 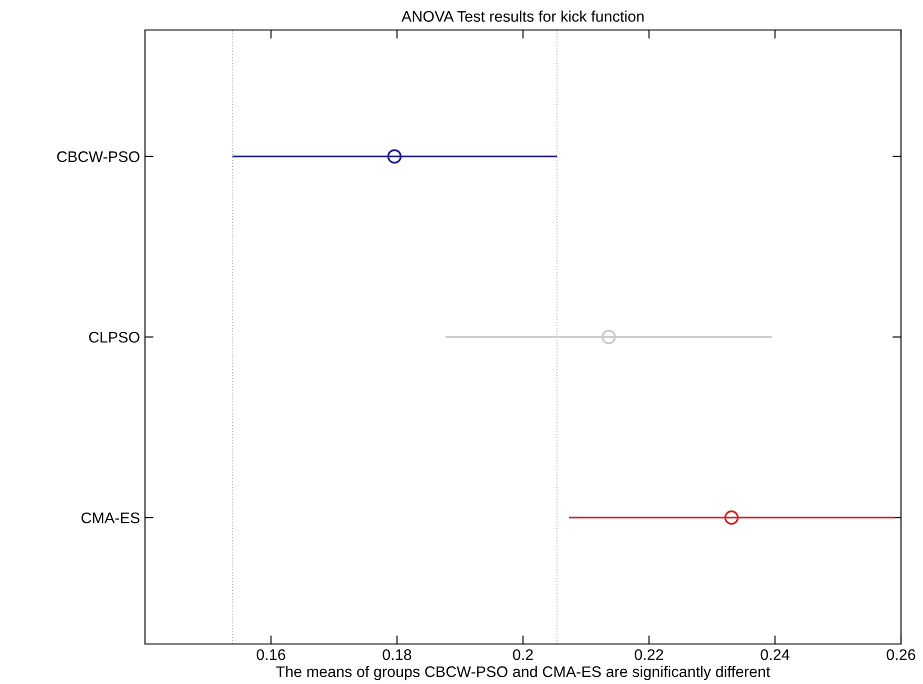 What do you see at coordinates (901, 654) in the screenshot?
I see `x-tick-label: 0.26` at bounding box center [901, 654].